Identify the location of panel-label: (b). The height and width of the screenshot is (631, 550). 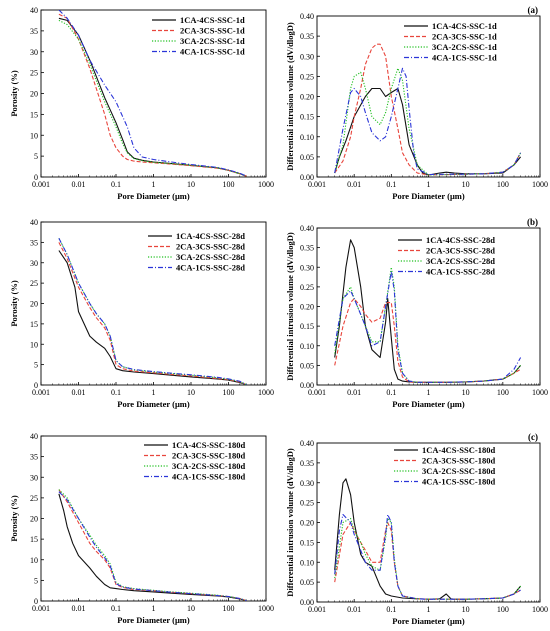
(532, 222).